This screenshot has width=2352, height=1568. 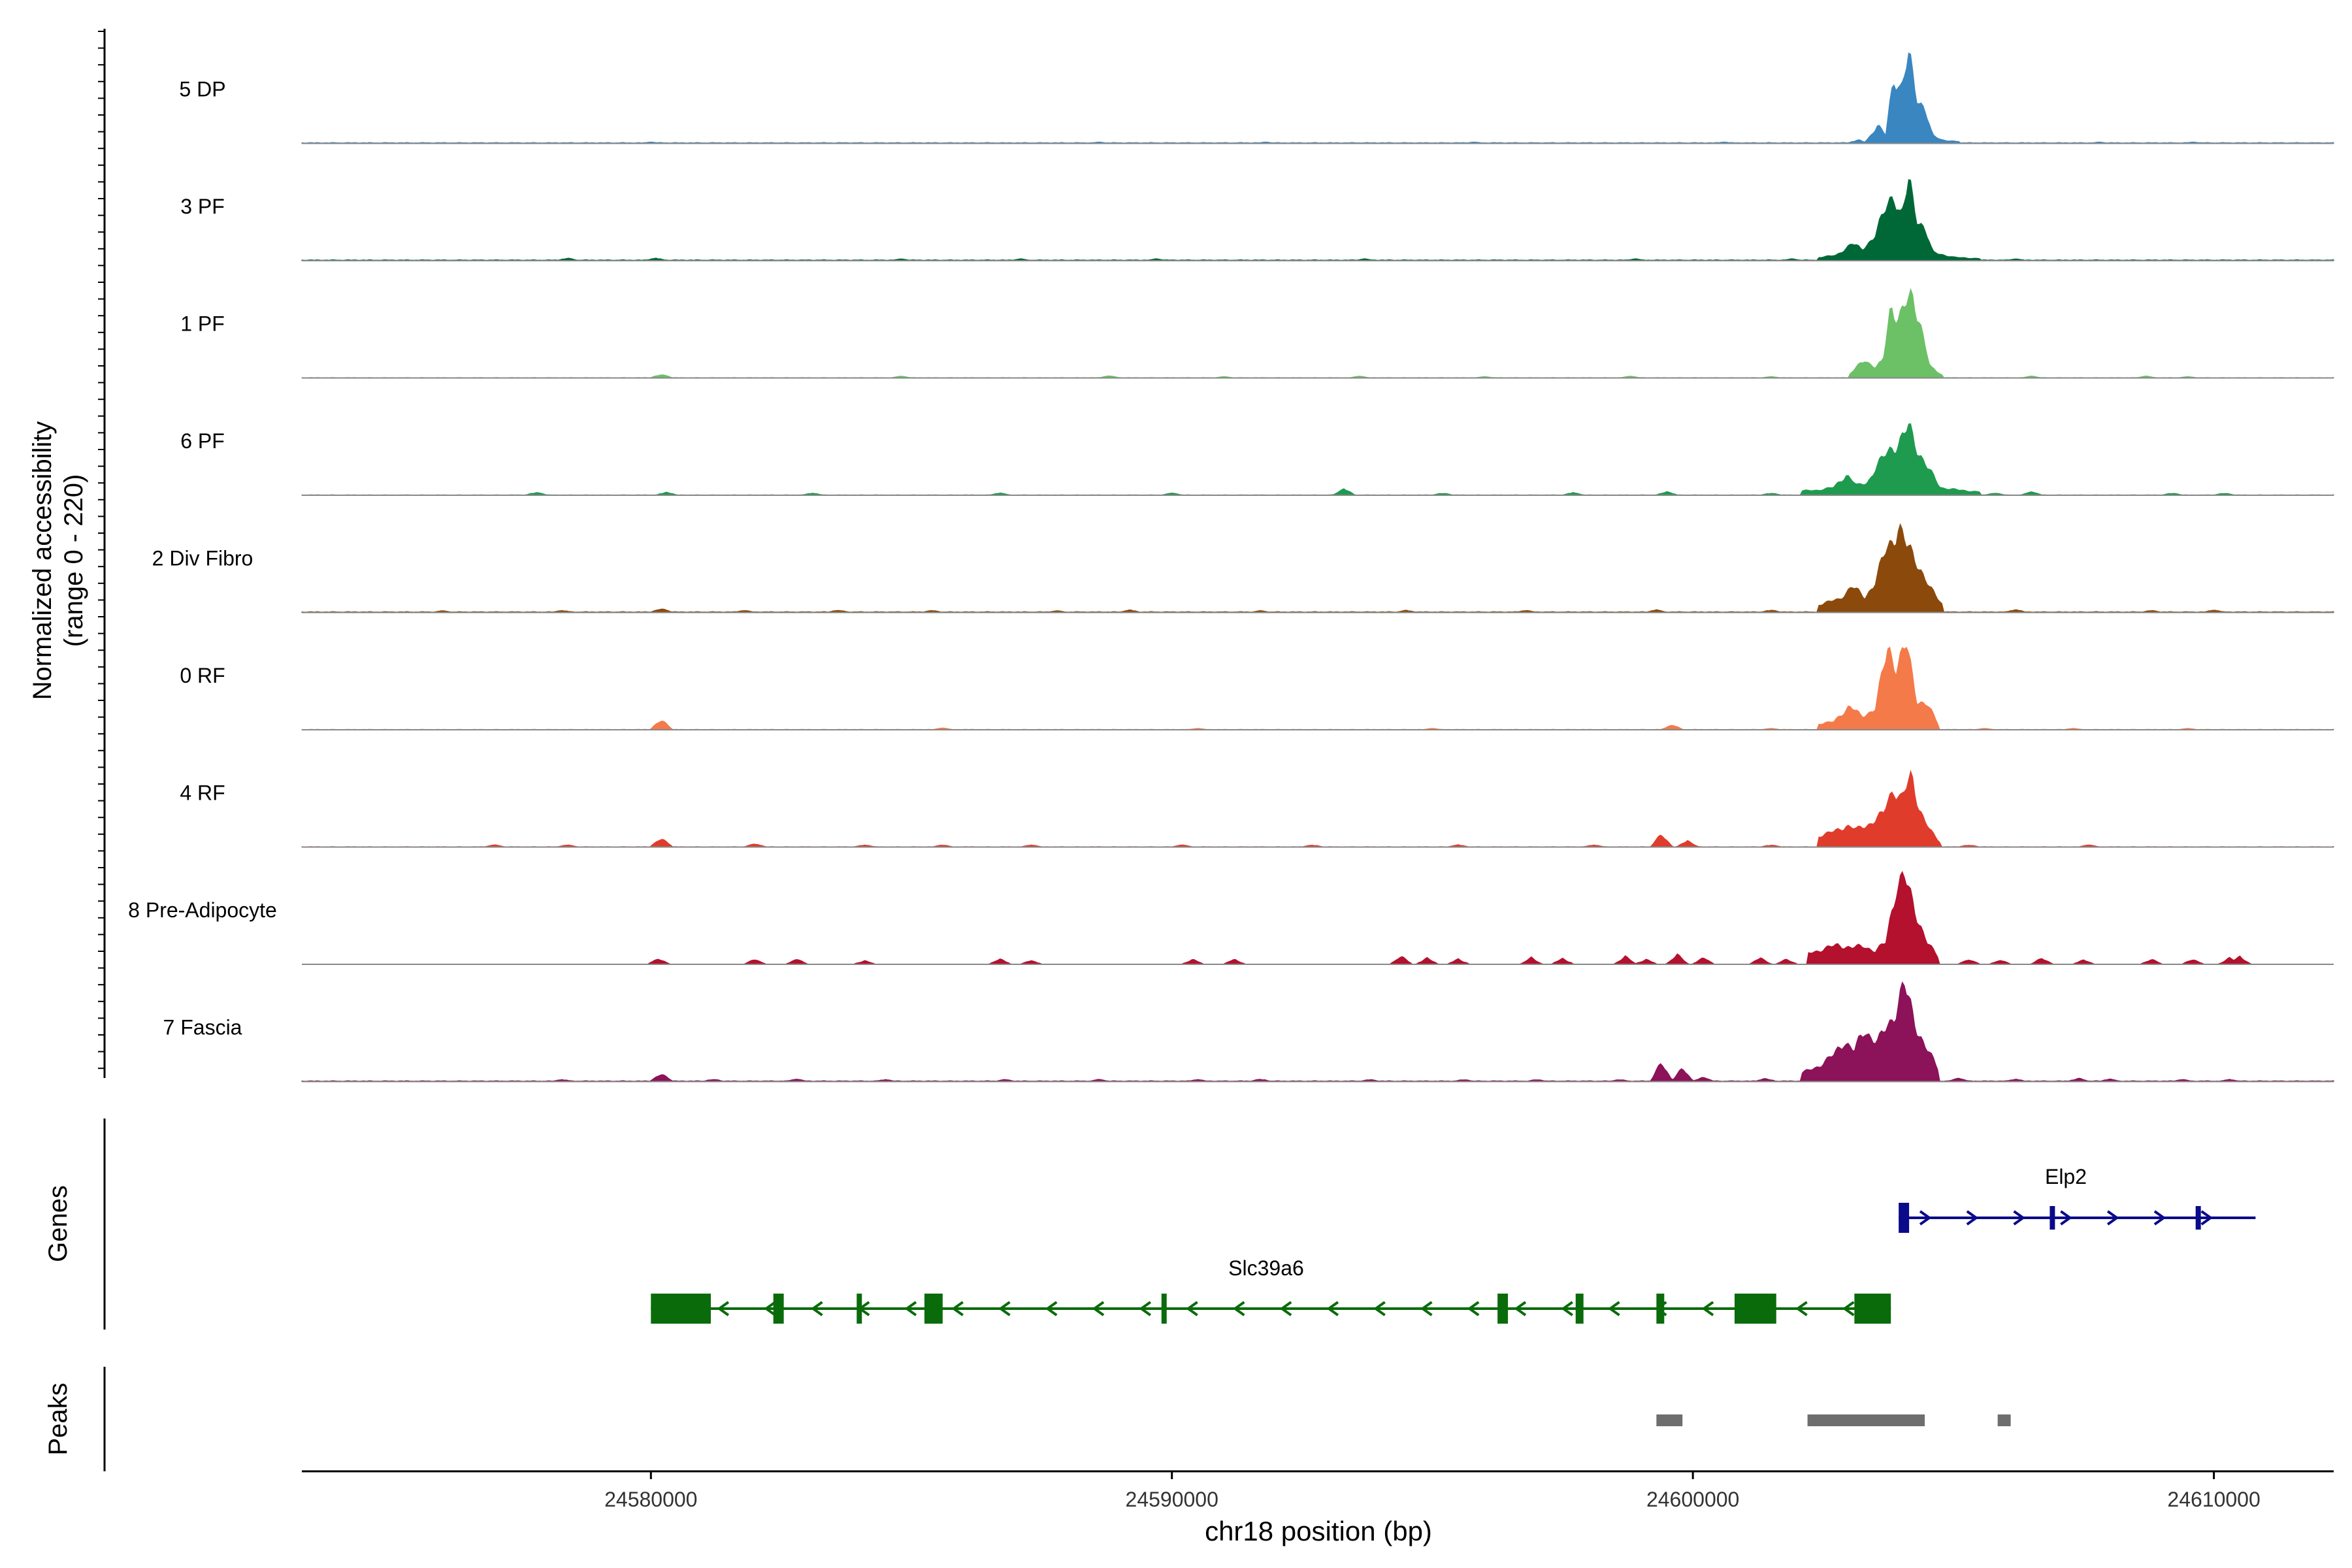 What do you see at coordinates (202, 1027) in the screenshot?
I see `track-label: 7 Fascia` at bounding box center [202, 1027].